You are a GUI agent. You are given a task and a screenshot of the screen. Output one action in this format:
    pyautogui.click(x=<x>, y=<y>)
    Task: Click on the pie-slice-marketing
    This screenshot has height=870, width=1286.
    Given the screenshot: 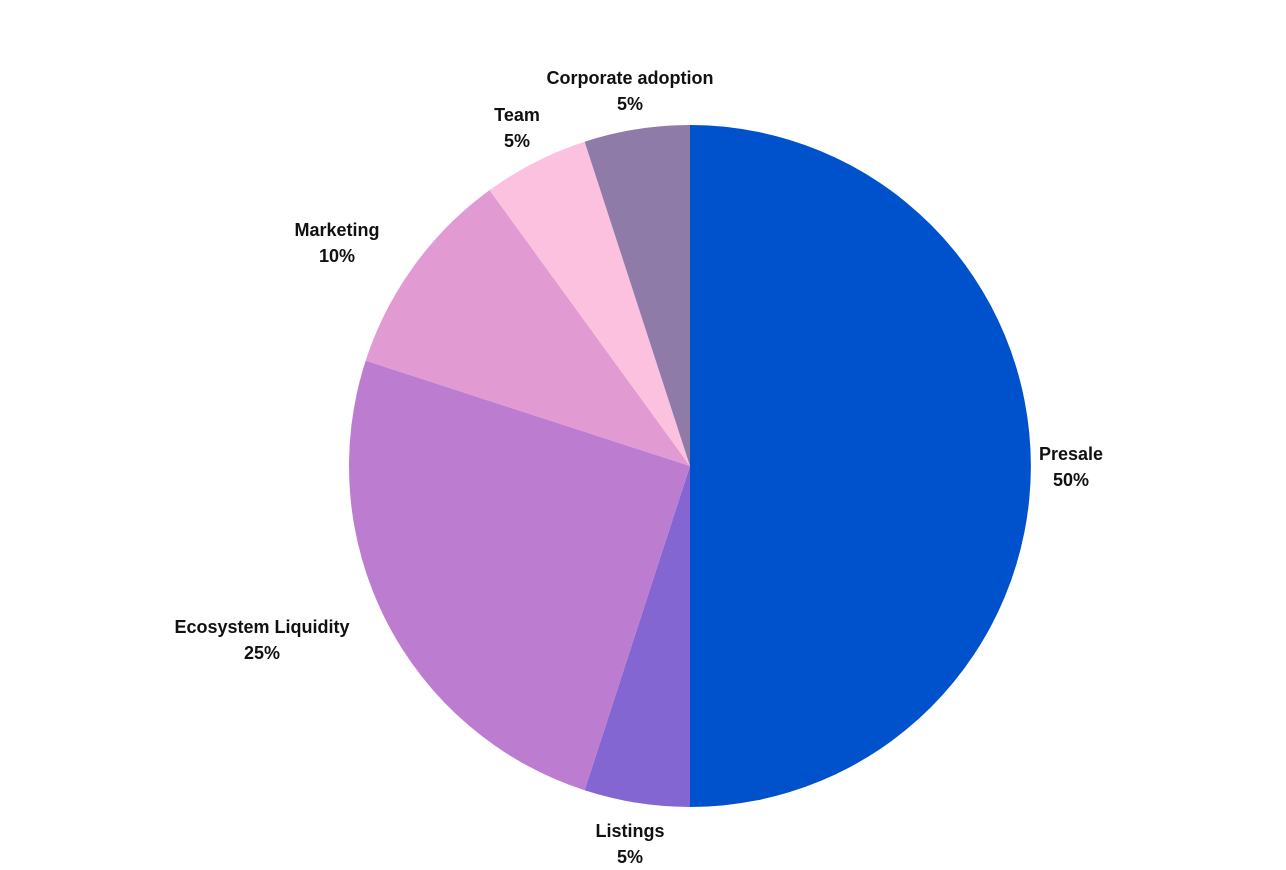 What is the action you would take?
    pyautogui.click(x=527, y=328)
    